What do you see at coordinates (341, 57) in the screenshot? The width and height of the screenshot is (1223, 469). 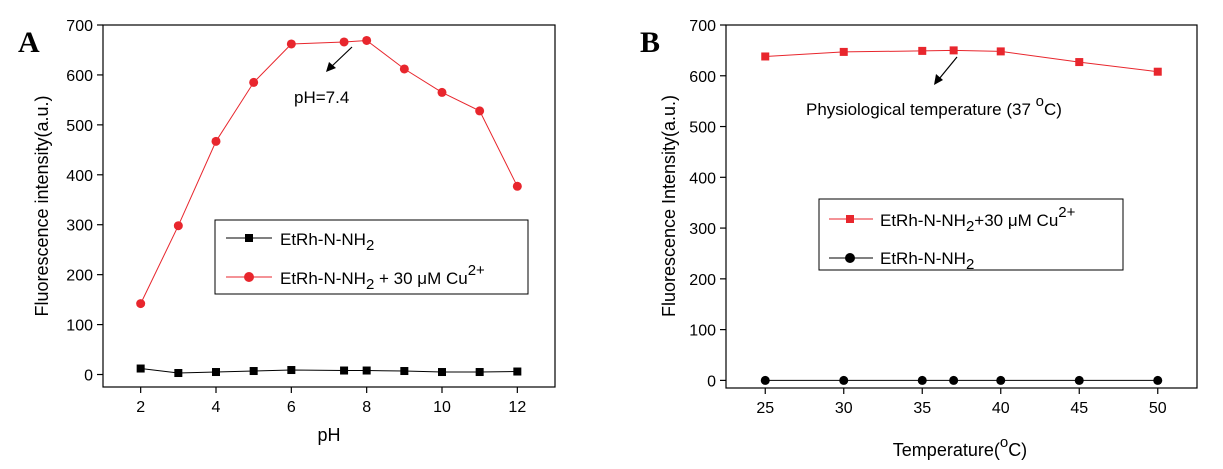 I see `panel-a-annotation-arrow` at bounding box center [341, 57].